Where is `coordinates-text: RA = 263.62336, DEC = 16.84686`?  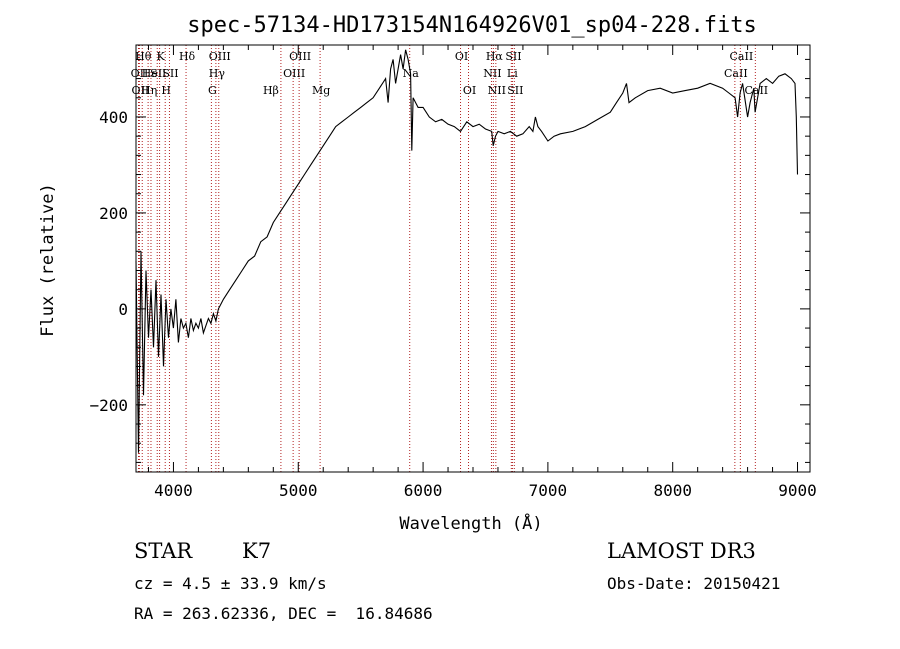 coordinates-text: RA = 263.62336, DEC = 16.84686 is located at coordinates (283, 613).